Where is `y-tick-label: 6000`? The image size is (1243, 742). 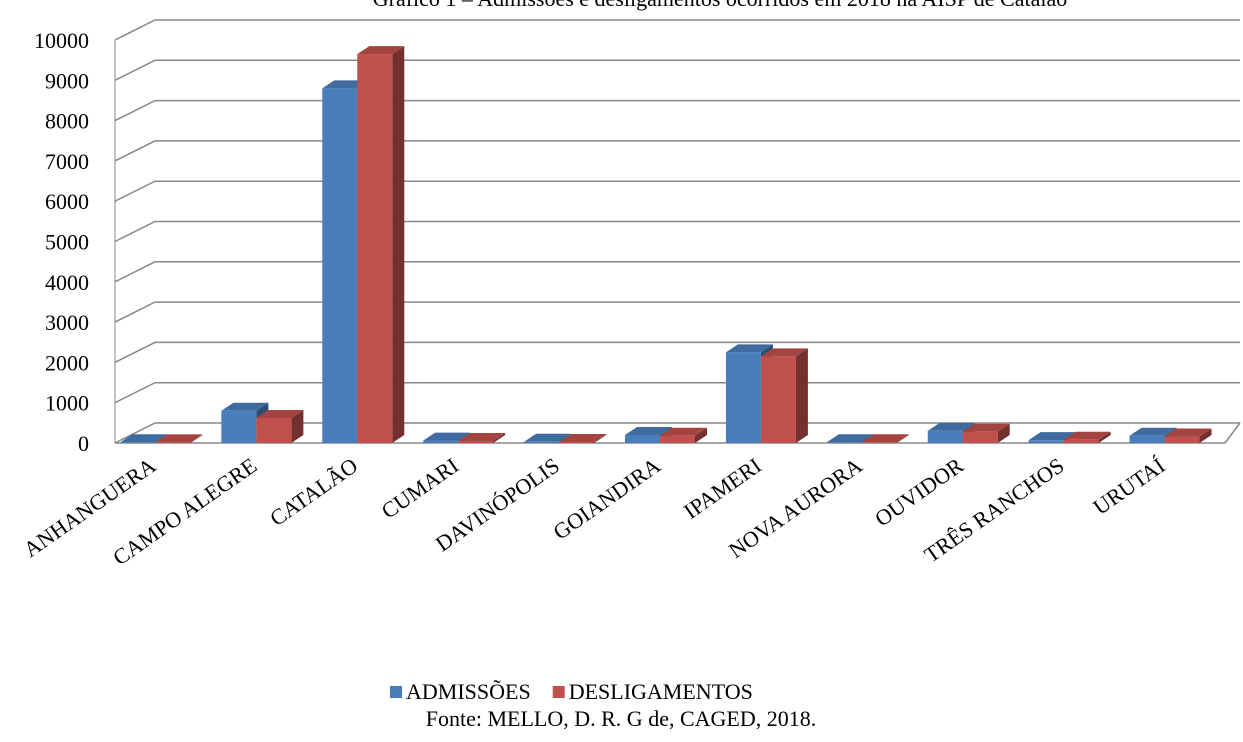
y-tick-label: 6000 is located at coordinates (67, 201).